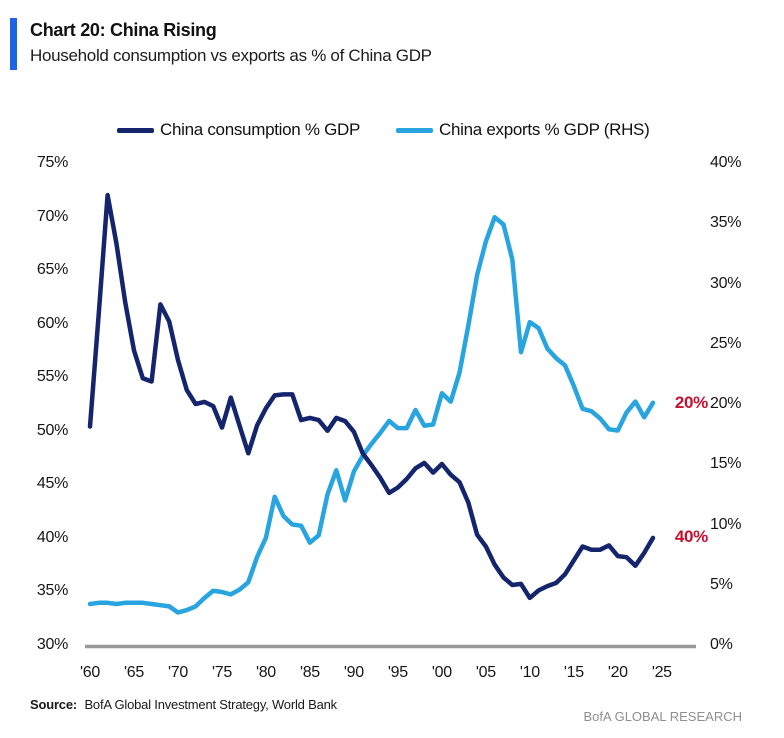  I want to click on right-axis-tick: 35%, so click(726, 223).